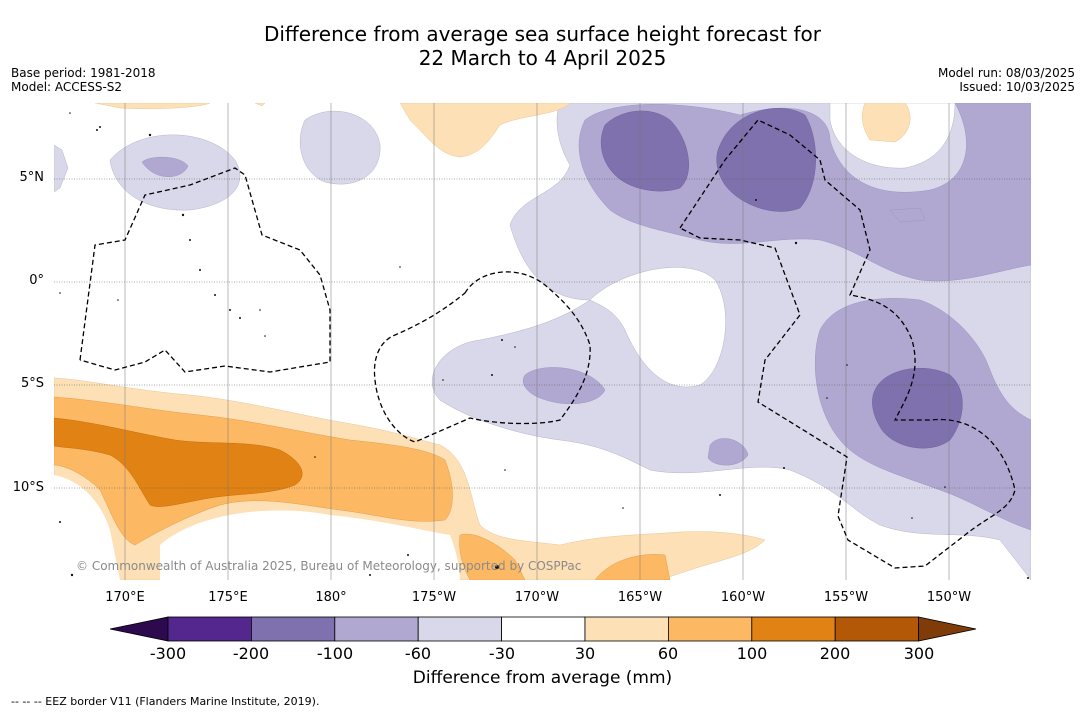 The image size is (1085, 713). Describe the element at coordinates (1017, 87) in the screenshot. I see `issued-date: Issued: 10/03/2025` at that location.